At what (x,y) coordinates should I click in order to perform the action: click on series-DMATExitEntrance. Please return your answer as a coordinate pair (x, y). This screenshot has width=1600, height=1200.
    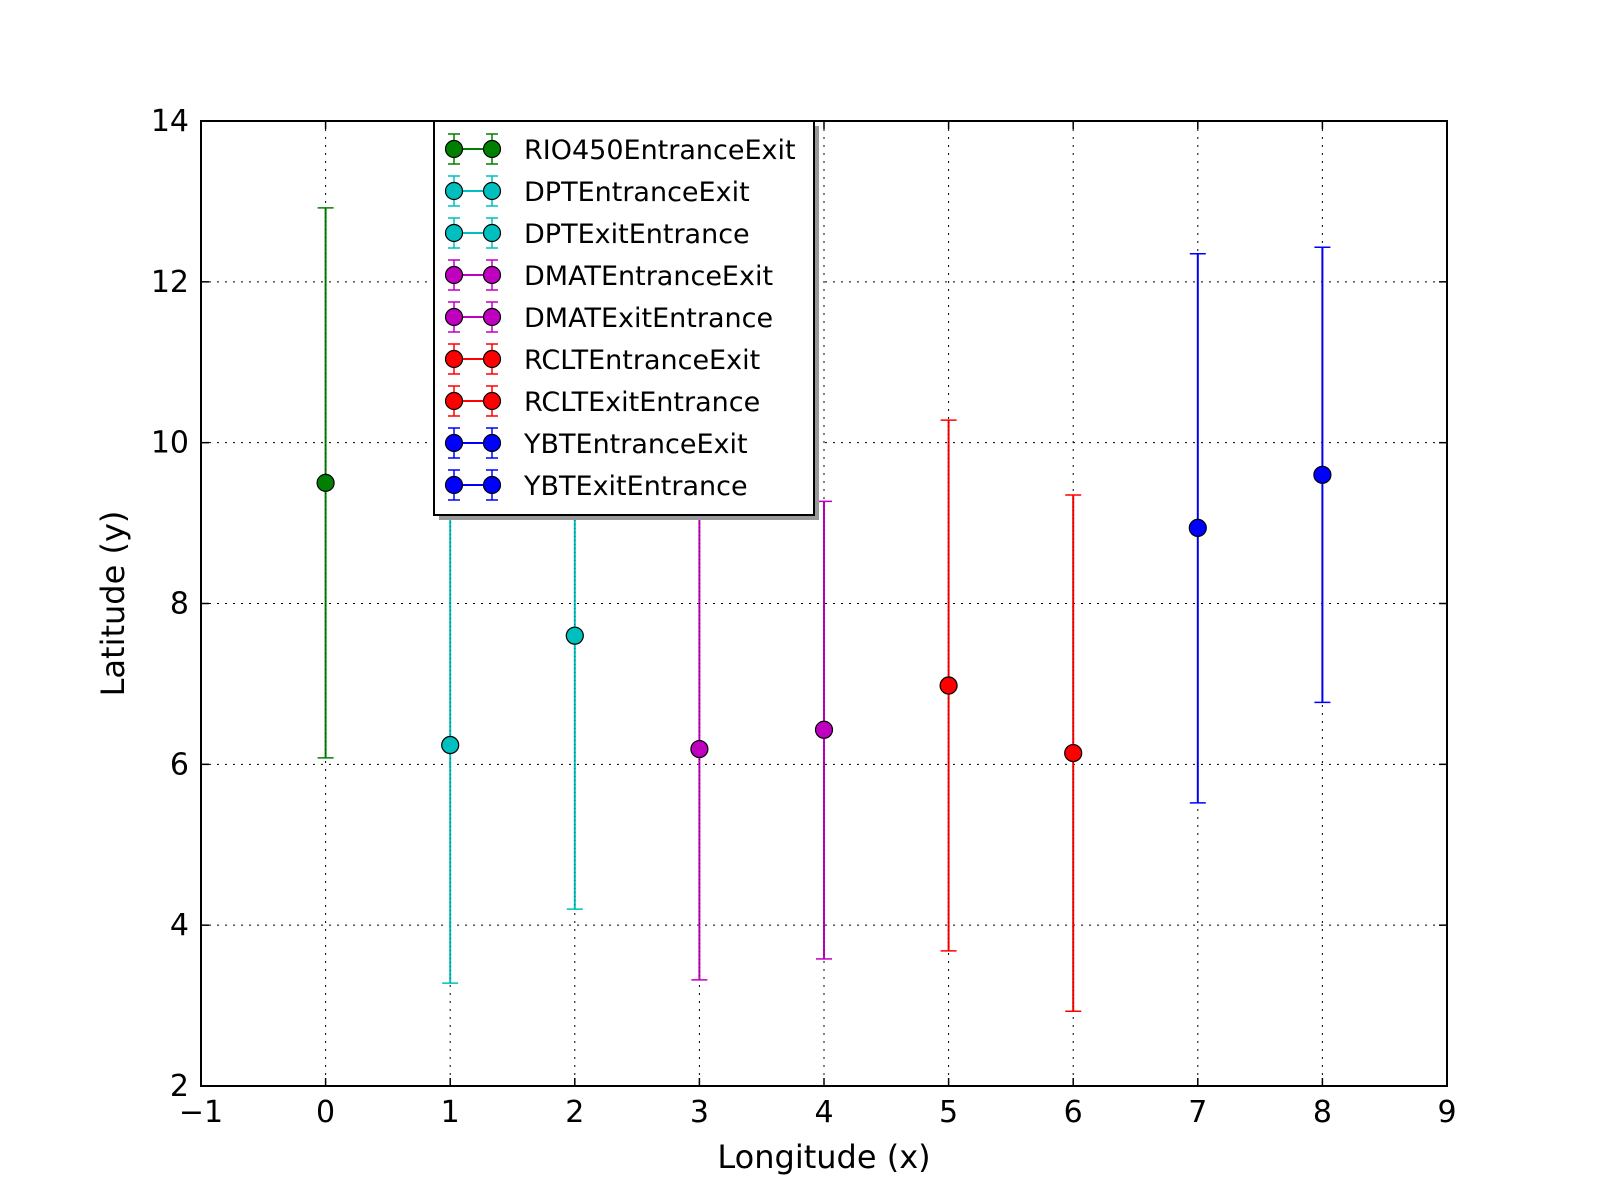
    Looking at the image, I should click on (824, 730).